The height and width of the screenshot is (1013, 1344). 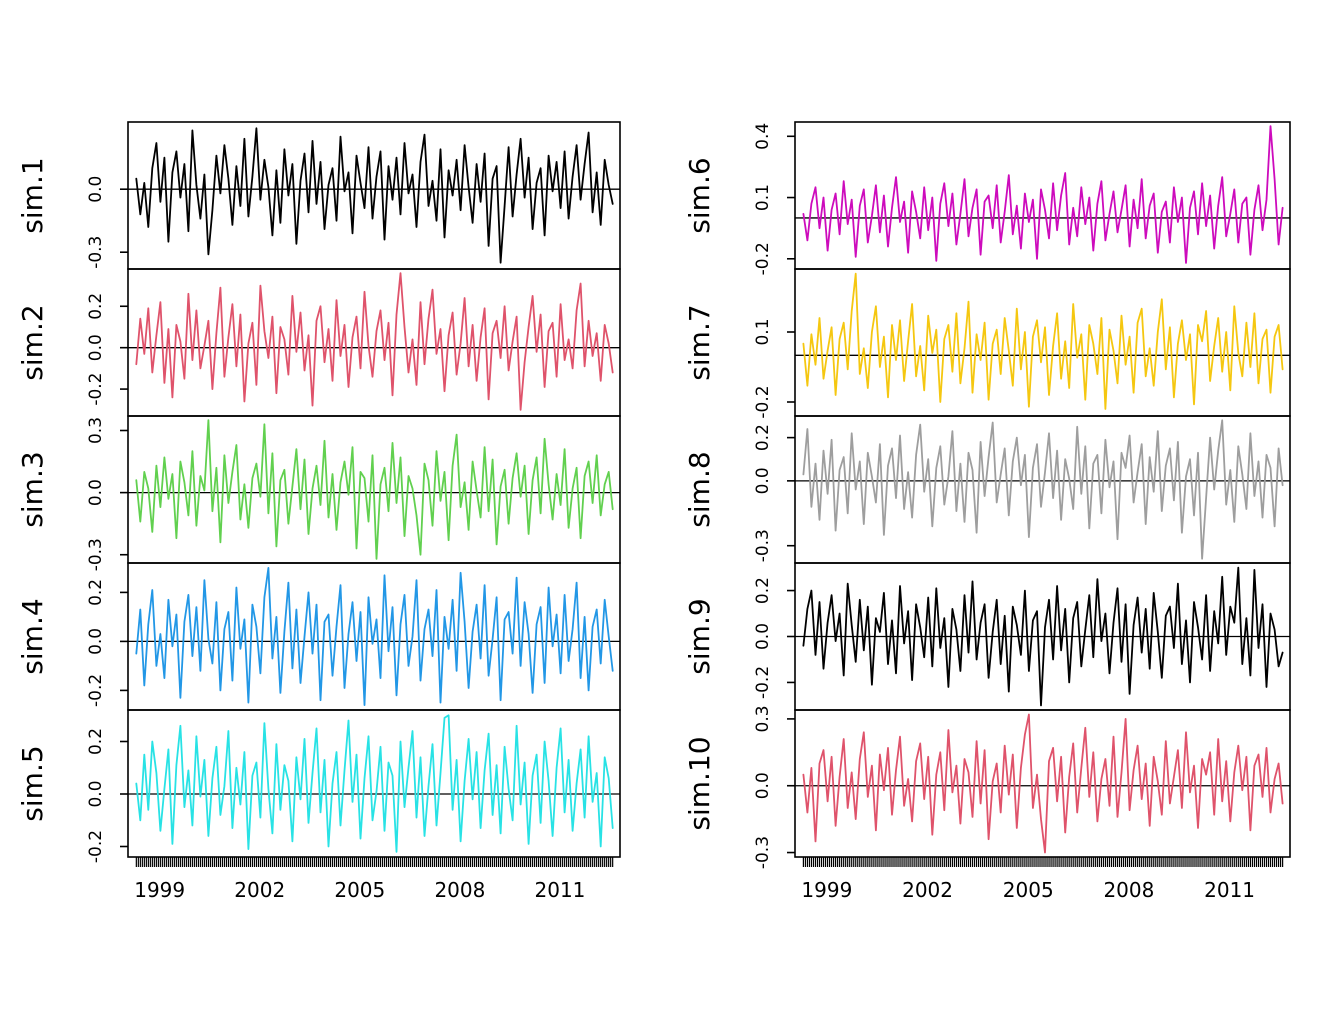 What do you see at coordinates (1043, 341) in the screenshot?
I see `series-line-sim.7` at bounding box center [1043, 341].